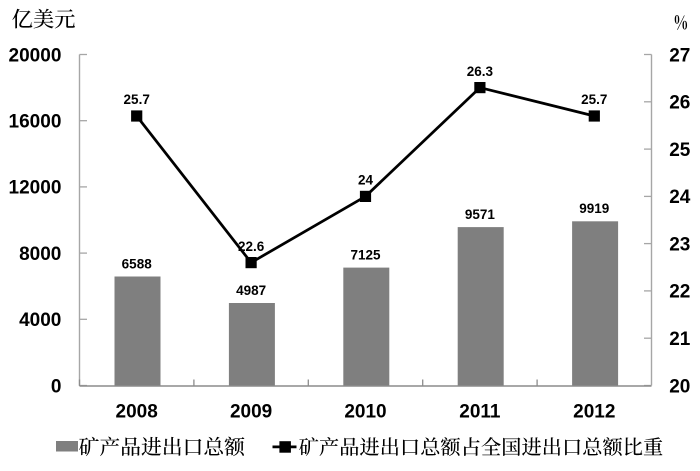 The image size is (700, 471). I want to click on svg-text: 2012, so click(594, 412).